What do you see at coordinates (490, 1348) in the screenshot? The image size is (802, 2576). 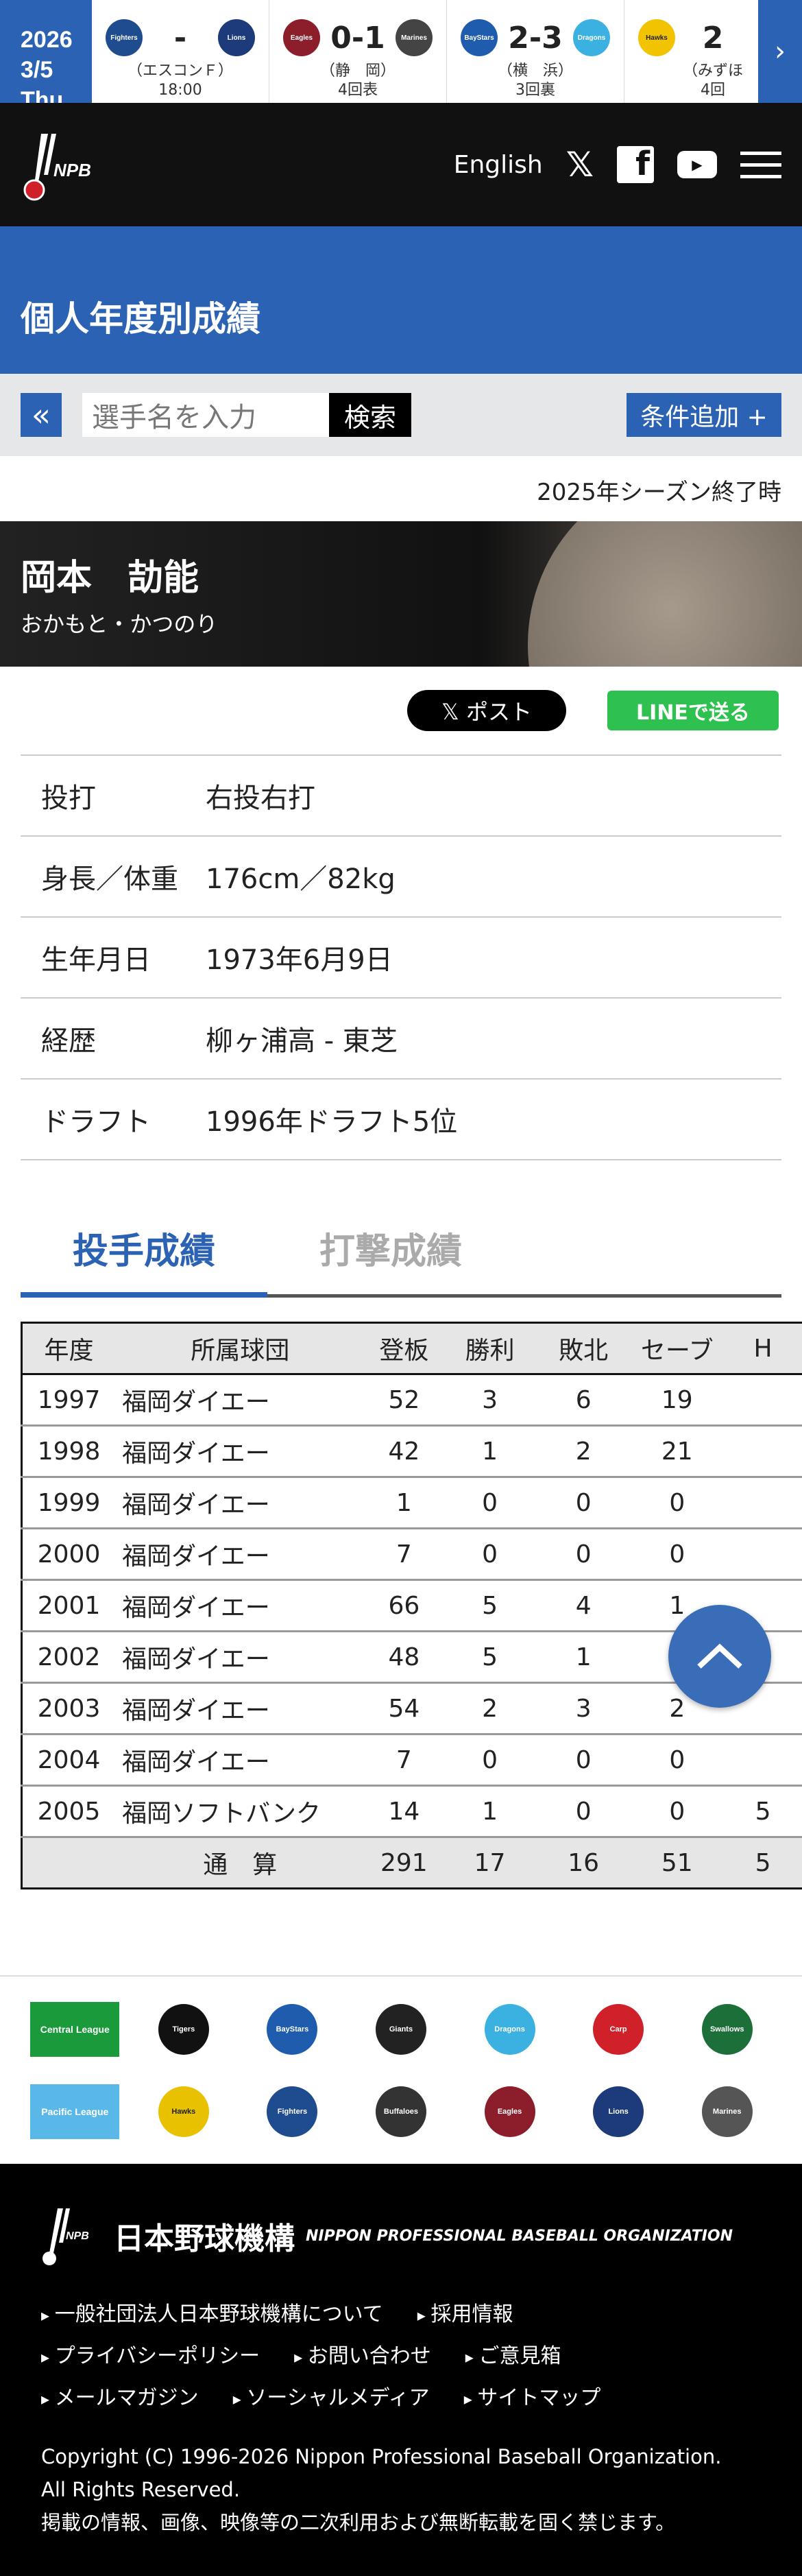 I see `column-header: 勝利` at bounding box center [490, 1348].